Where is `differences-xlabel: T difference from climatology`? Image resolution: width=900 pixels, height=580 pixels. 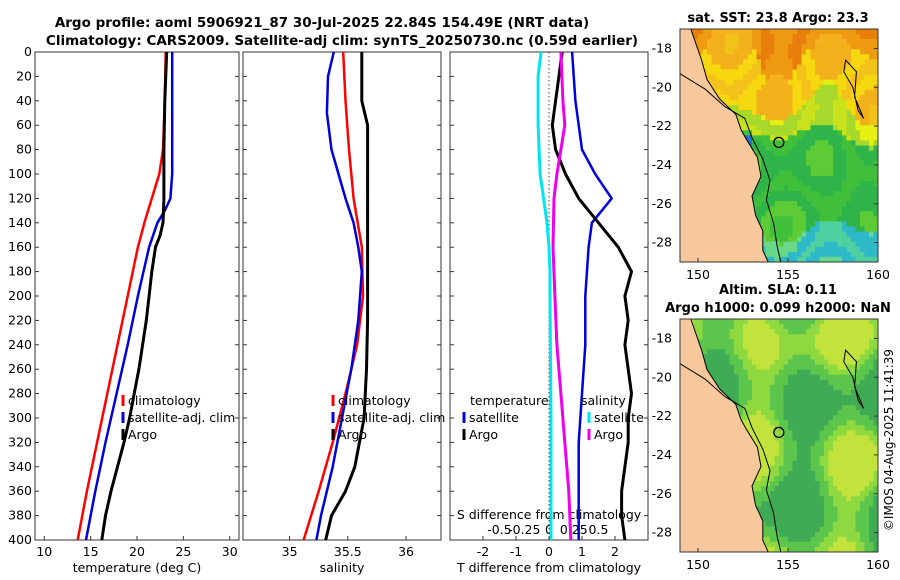
differences-xlabel: T difference from climatology is located at coordinates (549, 567).